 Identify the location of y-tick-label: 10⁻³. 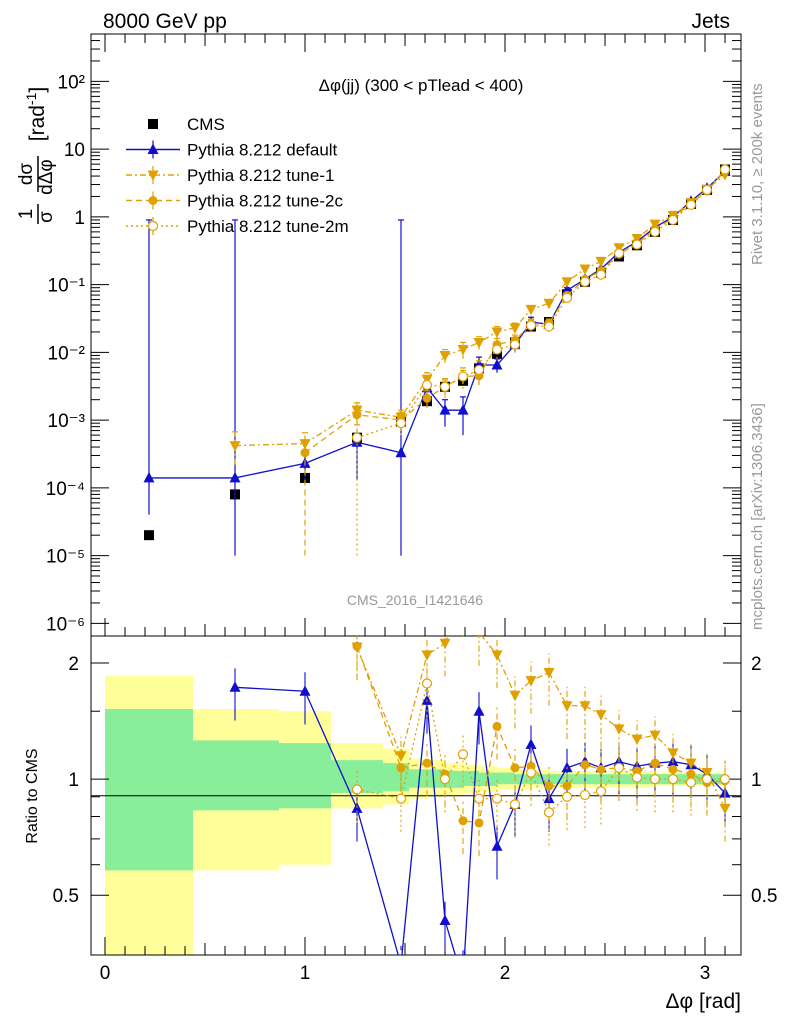
(67, 421).